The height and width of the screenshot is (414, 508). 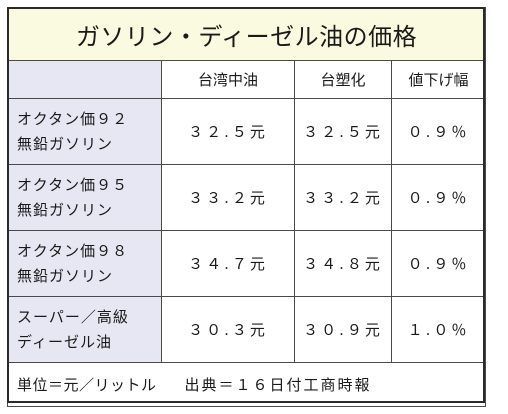 What do you see at coordinates (84, 131) in the screenshot?
I see `row-label: オクタン価９２ 無鉛ガソリン` at bounding box center [84, 131].